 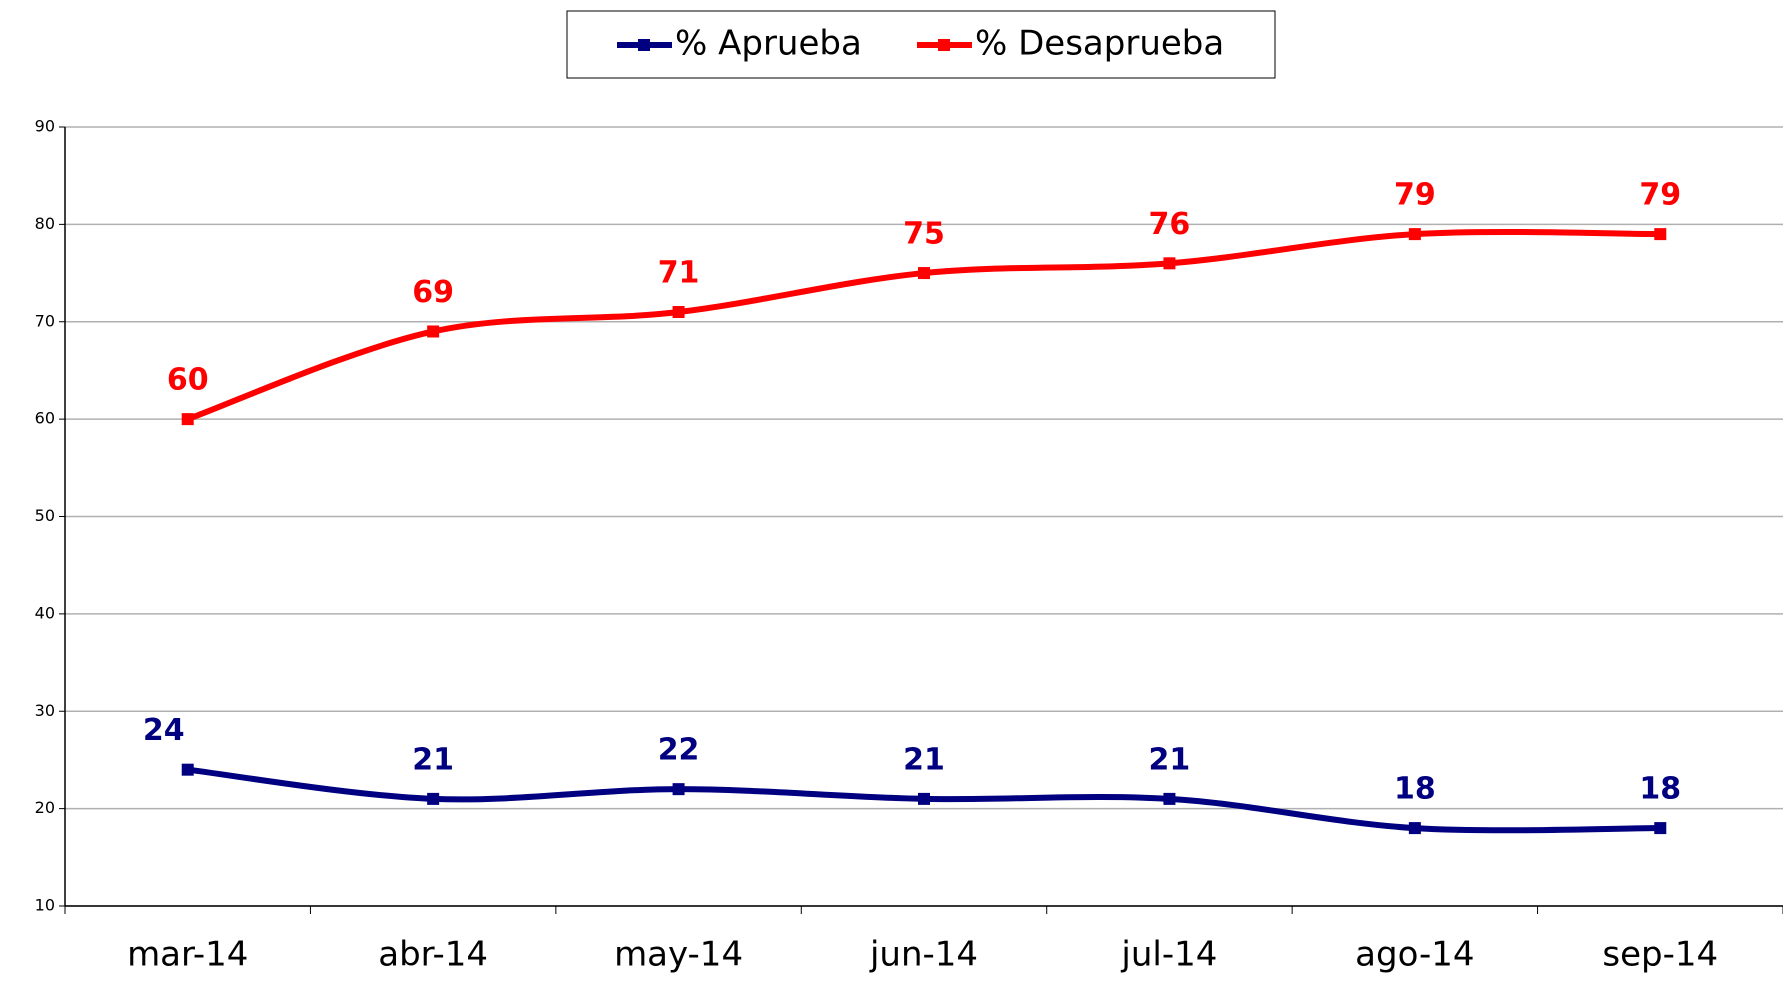 What do you see at coordinates (433, 292) in the screenshot?
I see `data-label: 69` at bounding box center [433, 292].